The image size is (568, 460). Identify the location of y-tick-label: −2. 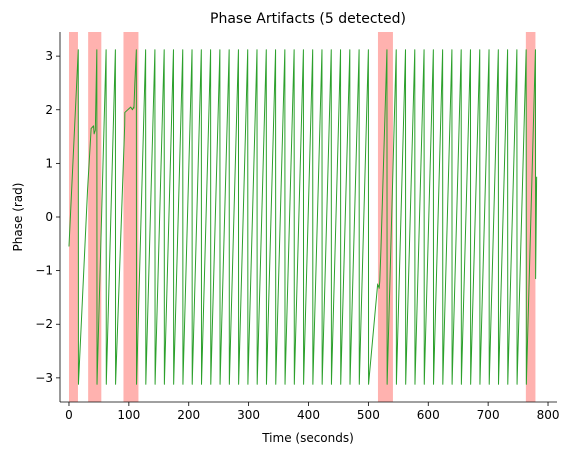
(44, 324).